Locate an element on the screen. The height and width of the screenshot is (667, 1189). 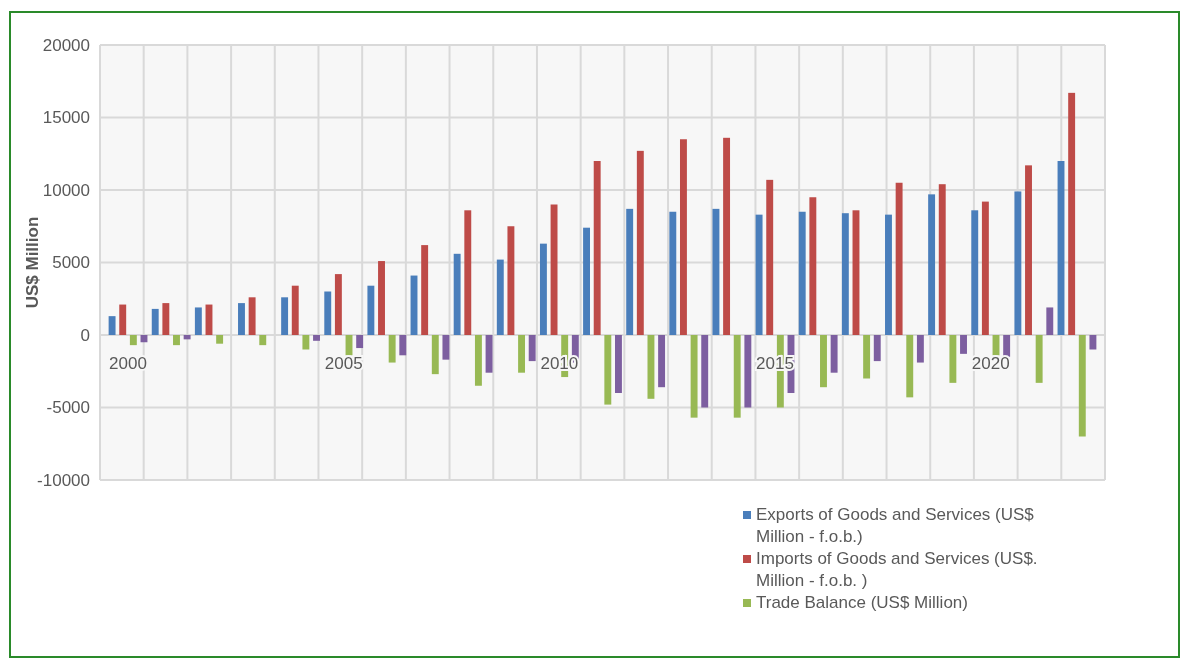
y-tick-label: 5000 is located at coordinates (71, 263).